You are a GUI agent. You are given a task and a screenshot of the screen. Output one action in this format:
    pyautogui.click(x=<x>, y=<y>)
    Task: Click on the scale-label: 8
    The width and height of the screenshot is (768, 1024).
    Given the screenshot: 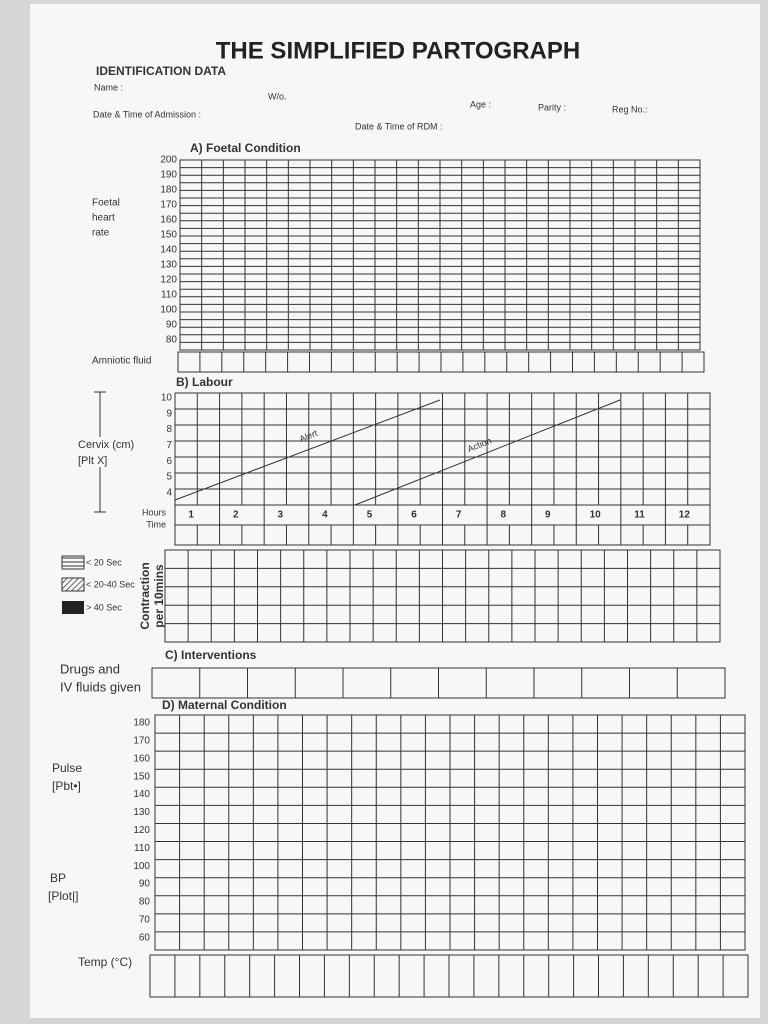 What is the action you would take?
    pyautogui.click(x=169, y=429)
    